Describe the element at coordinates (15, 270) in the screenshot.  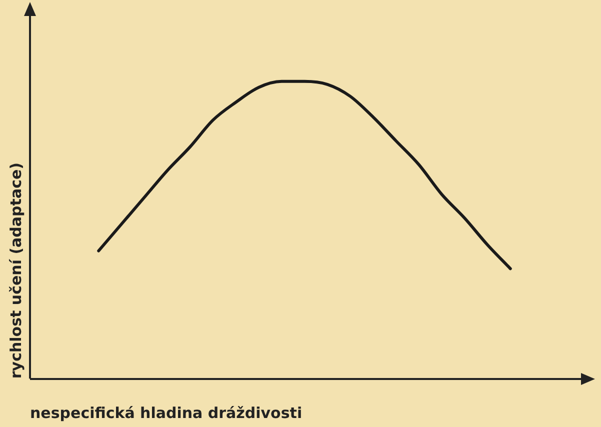
I see `y-axis-title: rychlost učení (adaptace)` at that location.